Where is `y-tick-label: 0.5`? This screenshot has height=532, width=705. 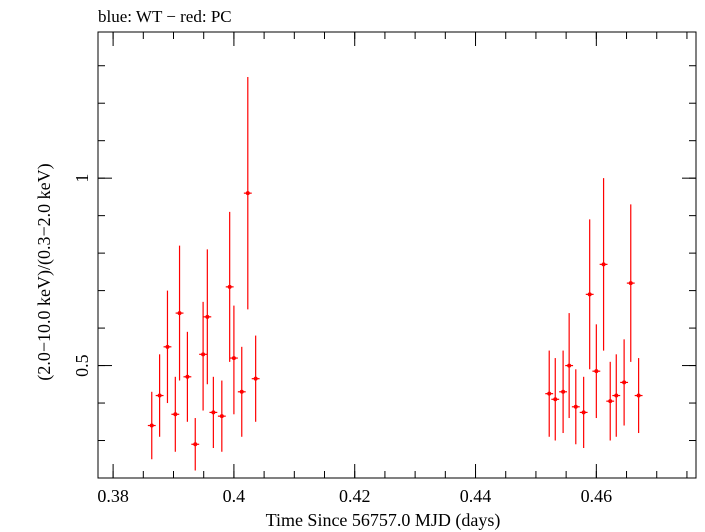 y-tick-label: 0.5 is located at coordinates (82, 365).